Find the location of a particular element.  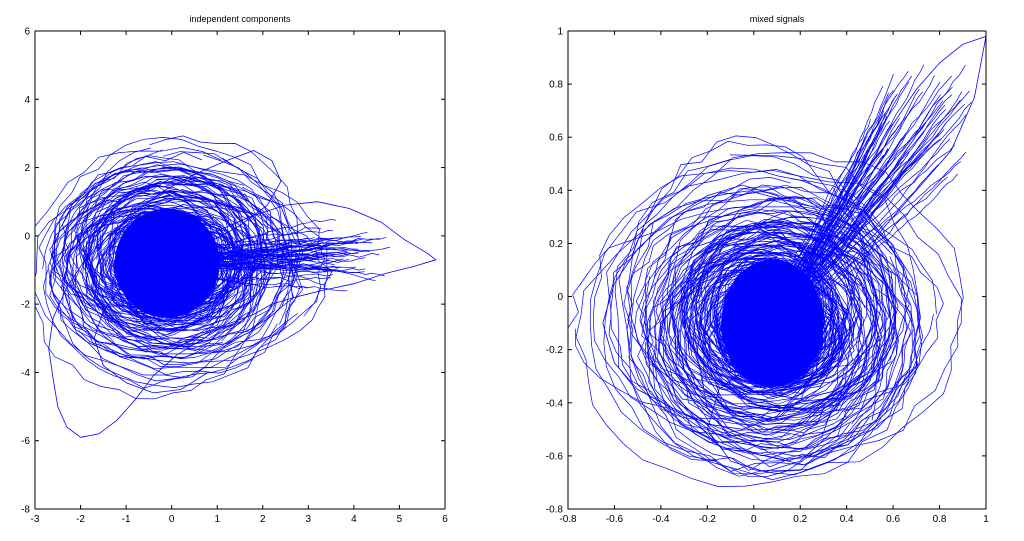

x-tick-label: -0.2 is located at coordinates (708, 519).